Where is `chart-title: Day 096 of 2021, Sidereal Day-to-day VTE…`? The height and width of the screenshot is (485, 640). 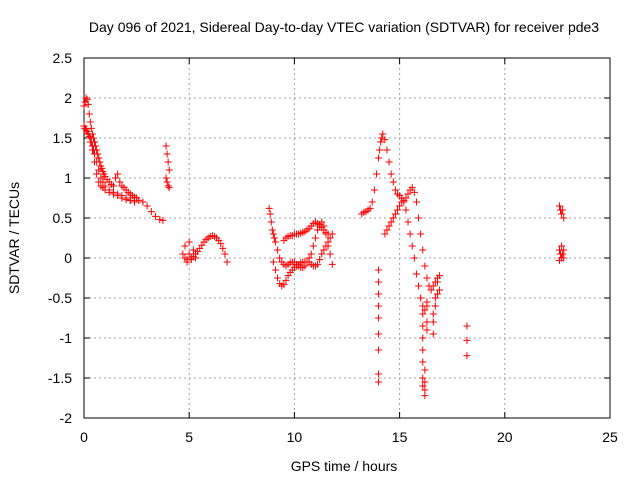 chart-title: Day 096 of 2021, Sidereal Day-to-day VTE… is located at coordinates (344, 27).